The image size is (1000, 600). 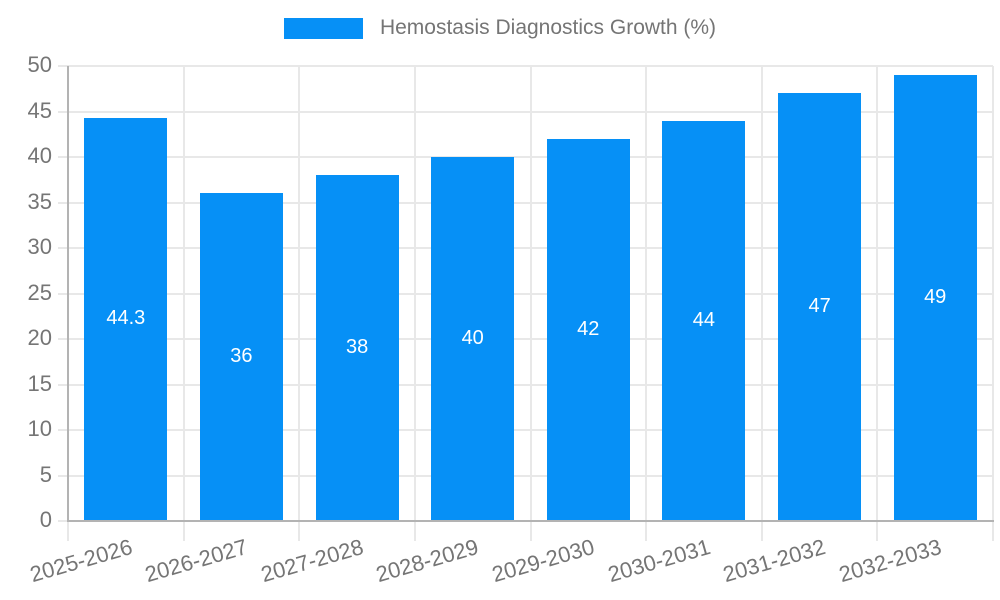 What do you see at coordinates (39, 155) in the screenshot?
I see `y-tick-label: 40` at bounding box center [39, 155].